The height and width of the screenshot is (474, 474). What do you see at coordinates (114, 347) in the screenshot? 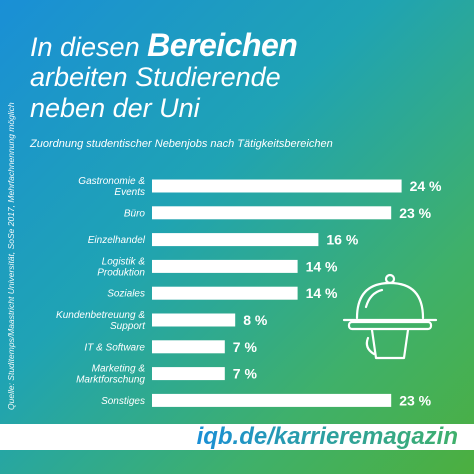
I see `category-label: IT & Software` at bounding box center [114, 347].